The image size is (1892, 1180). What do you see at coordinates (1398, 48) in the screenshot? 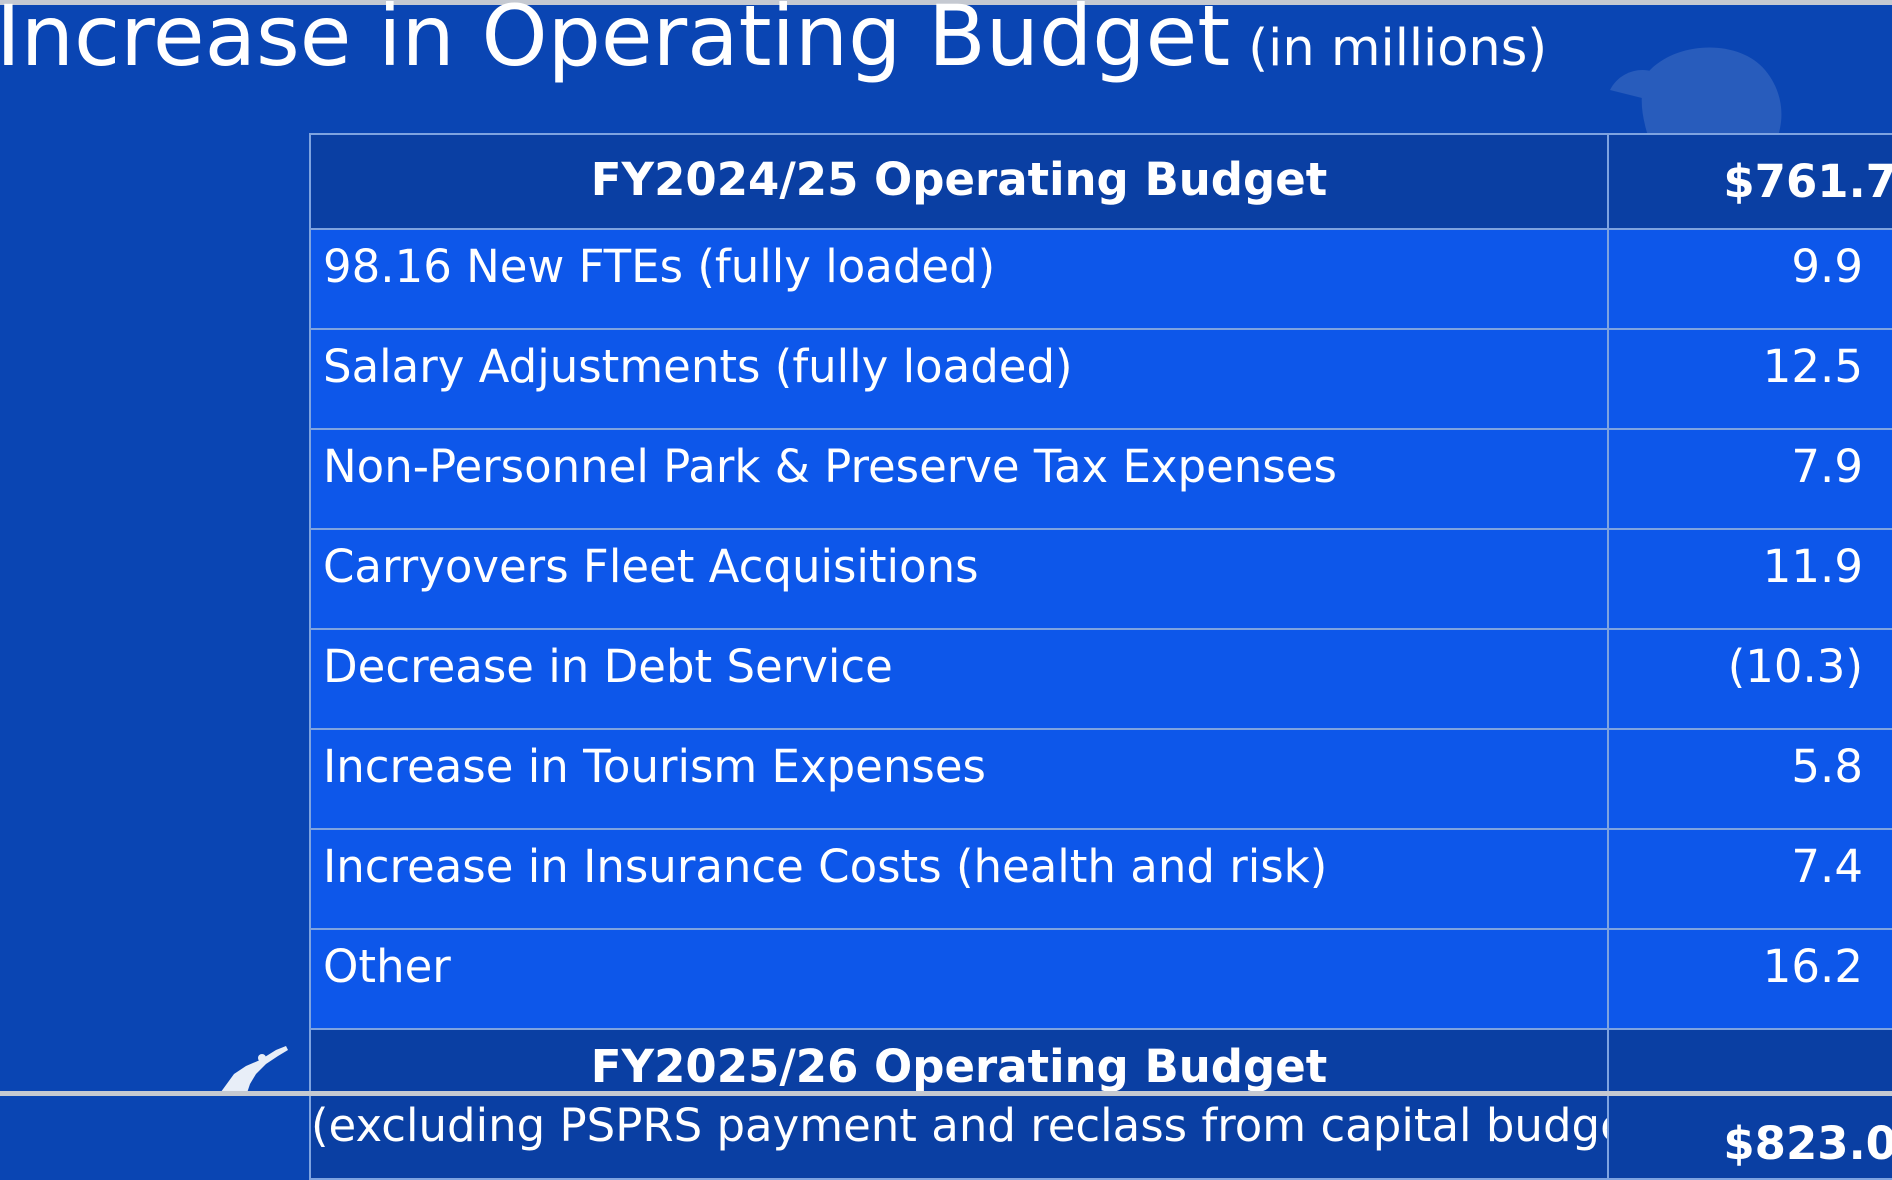
I see `title-subtitle: (in millions)` at bounding box center [1398, 48].